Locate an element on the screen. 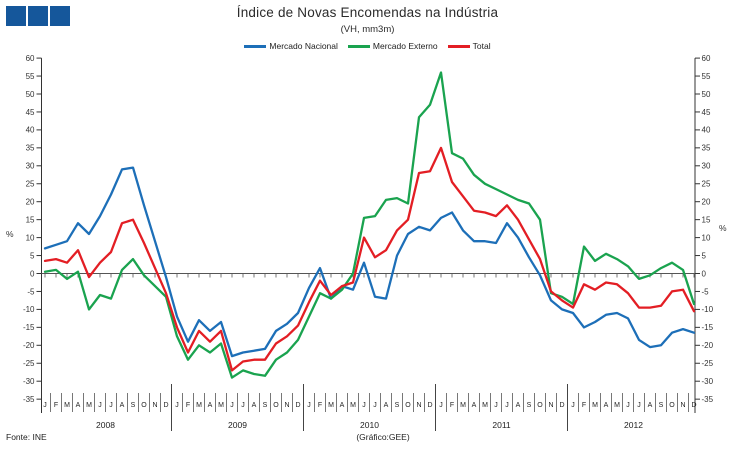 Image resolution: width=735 pixels, height=451 pixels. y-tick-label-right: 10 is located at coordinates (706, 237).